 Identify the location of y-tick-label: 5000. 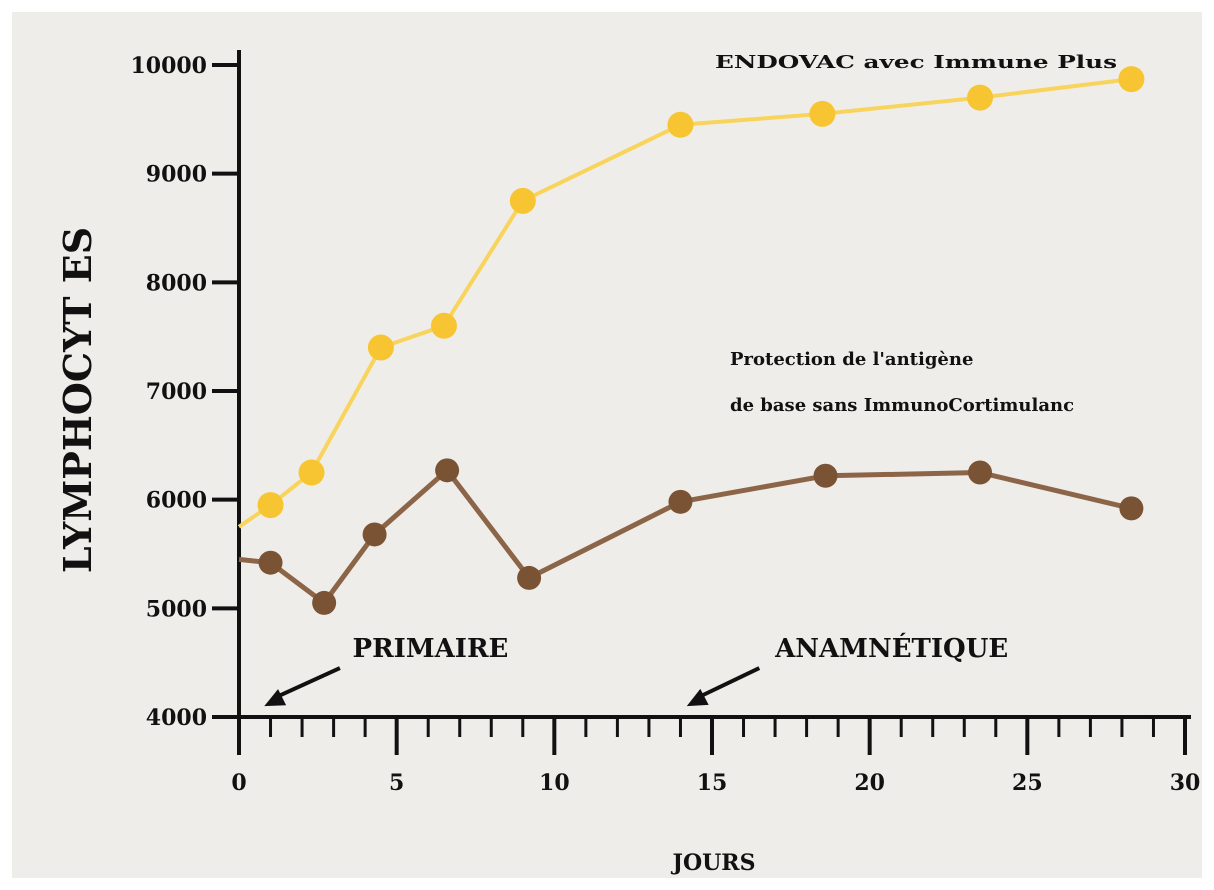
(176, 609).